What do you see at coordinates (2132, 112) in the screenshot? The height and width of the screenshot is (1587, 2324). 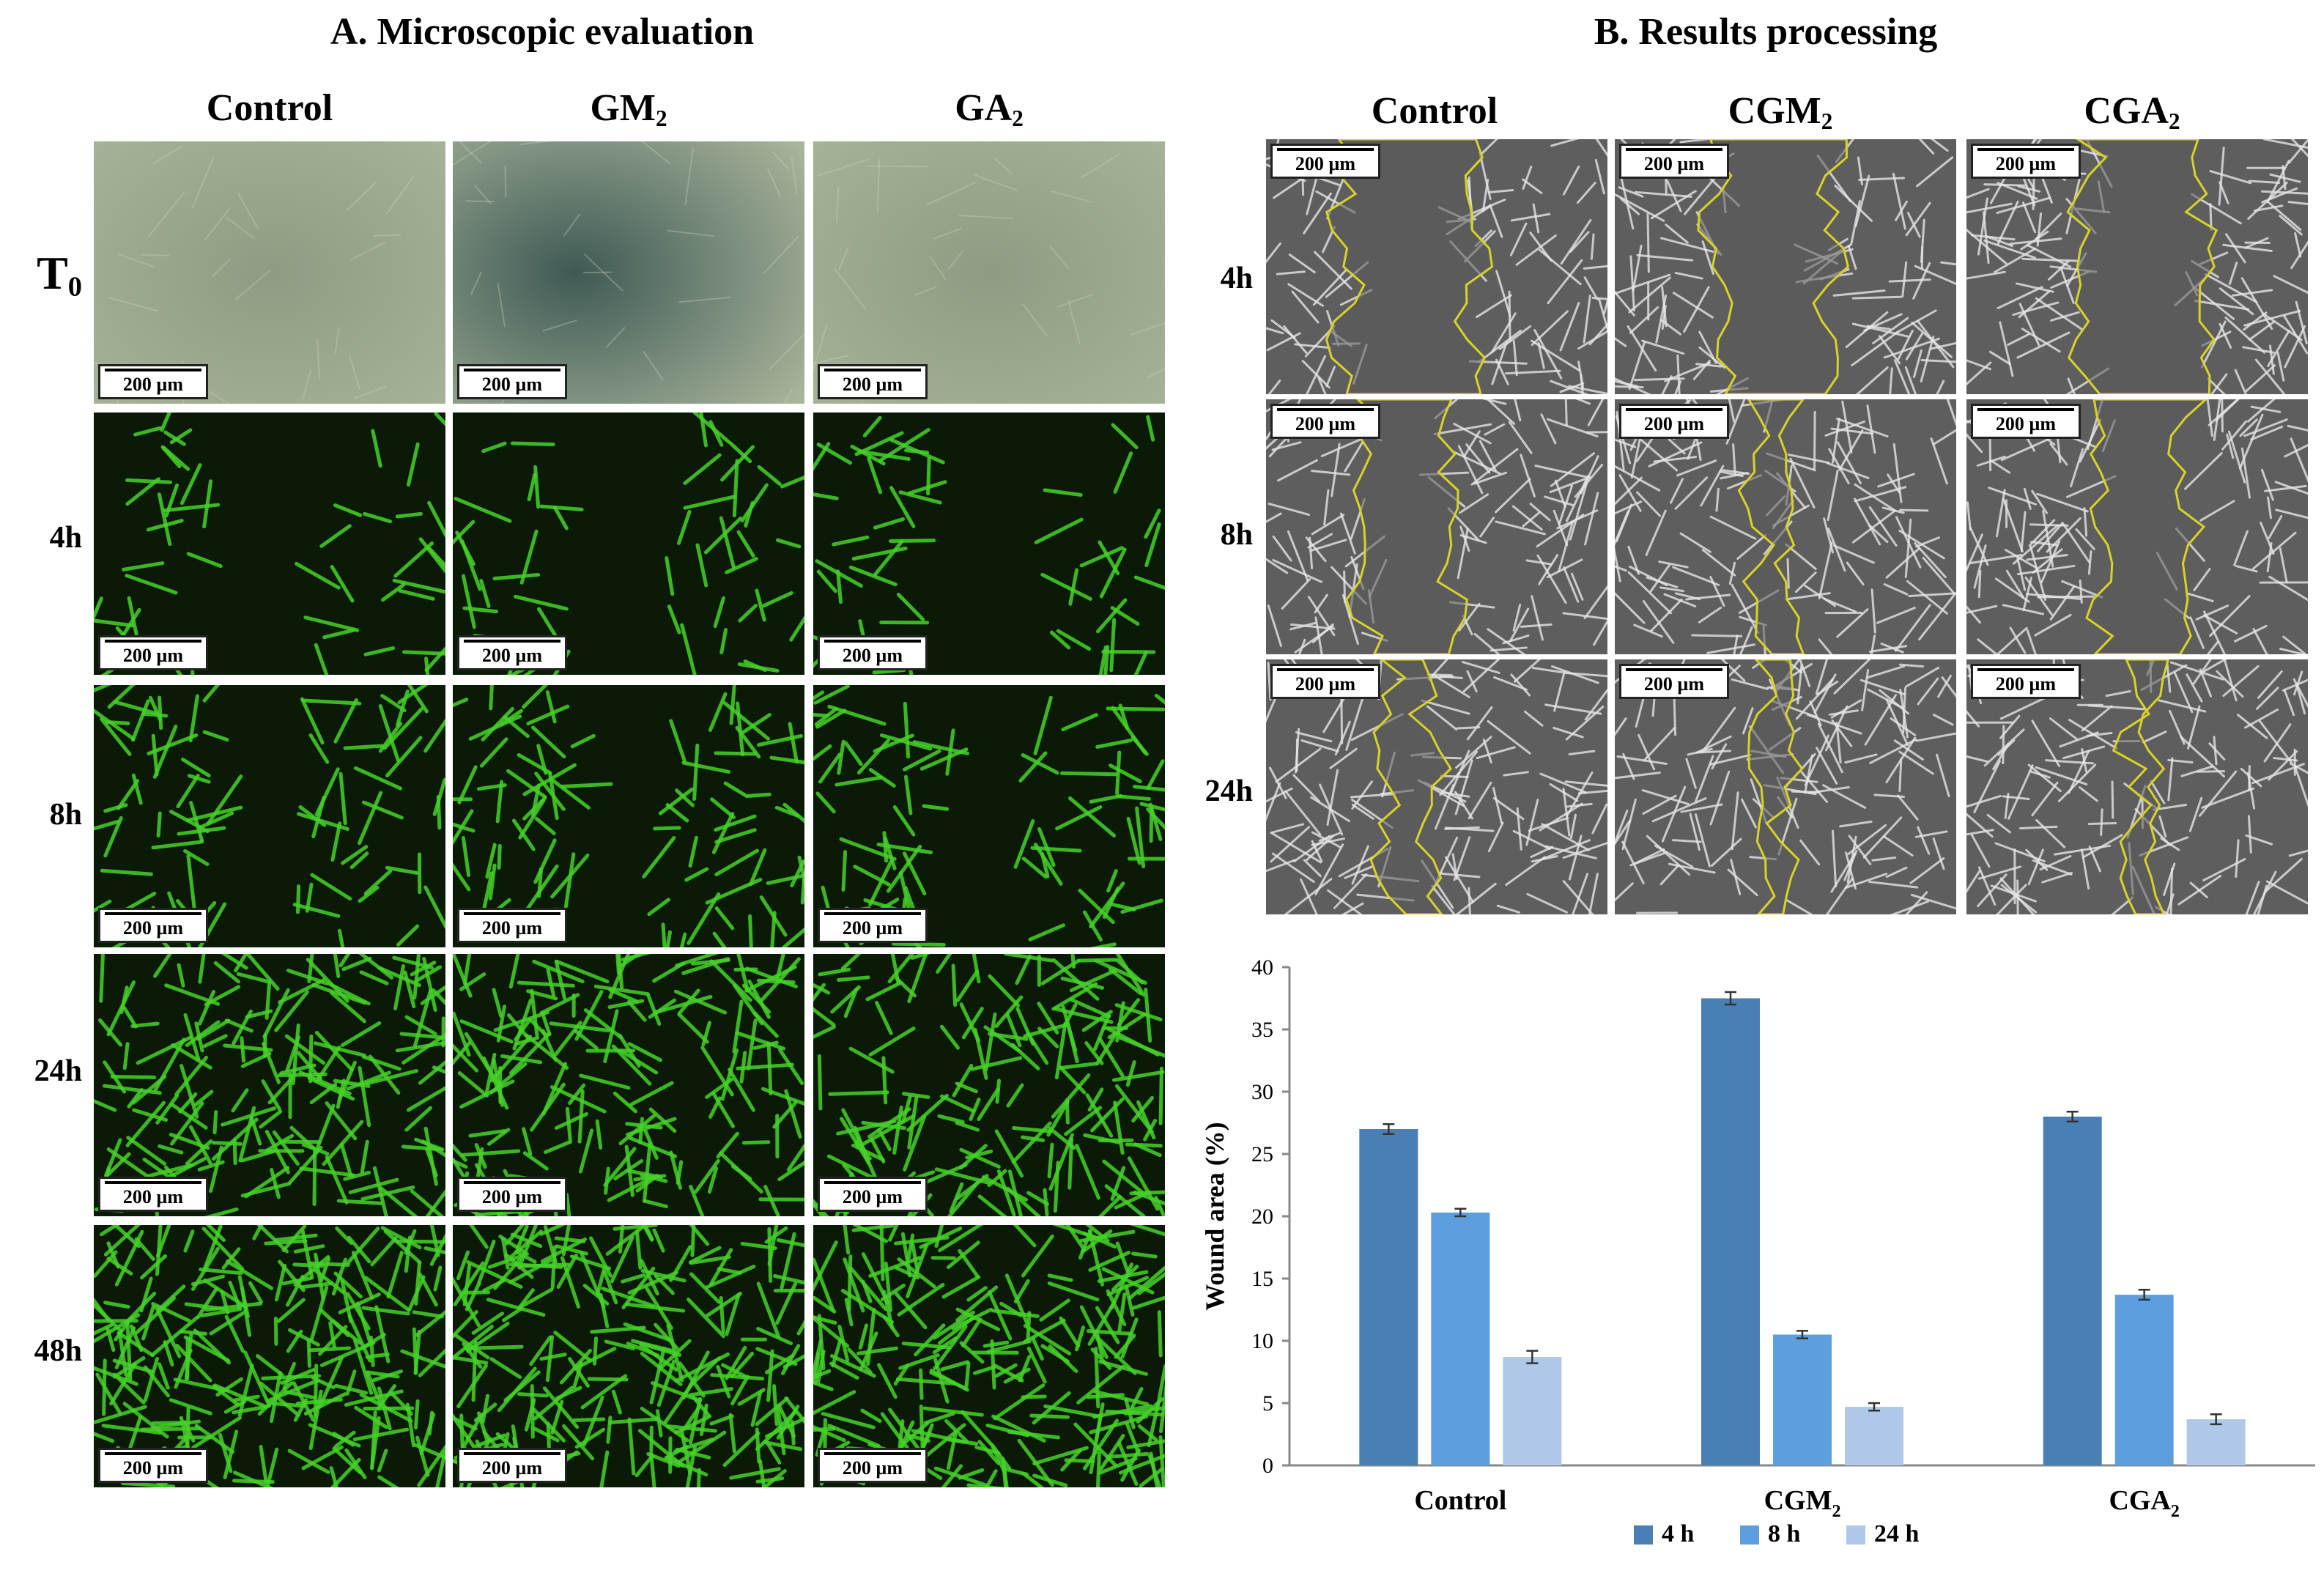 I see `panel-b-col-cga2: CGA2` at bounding box center [2132, 112].